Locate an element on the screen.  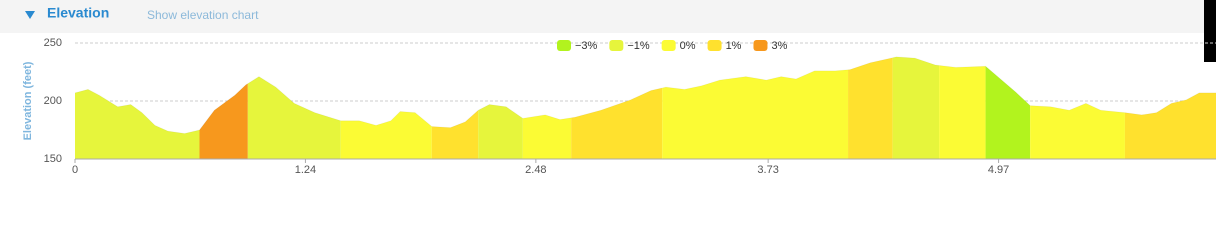
x-tick-label: 3.73 is located at coordinates (767, 170).